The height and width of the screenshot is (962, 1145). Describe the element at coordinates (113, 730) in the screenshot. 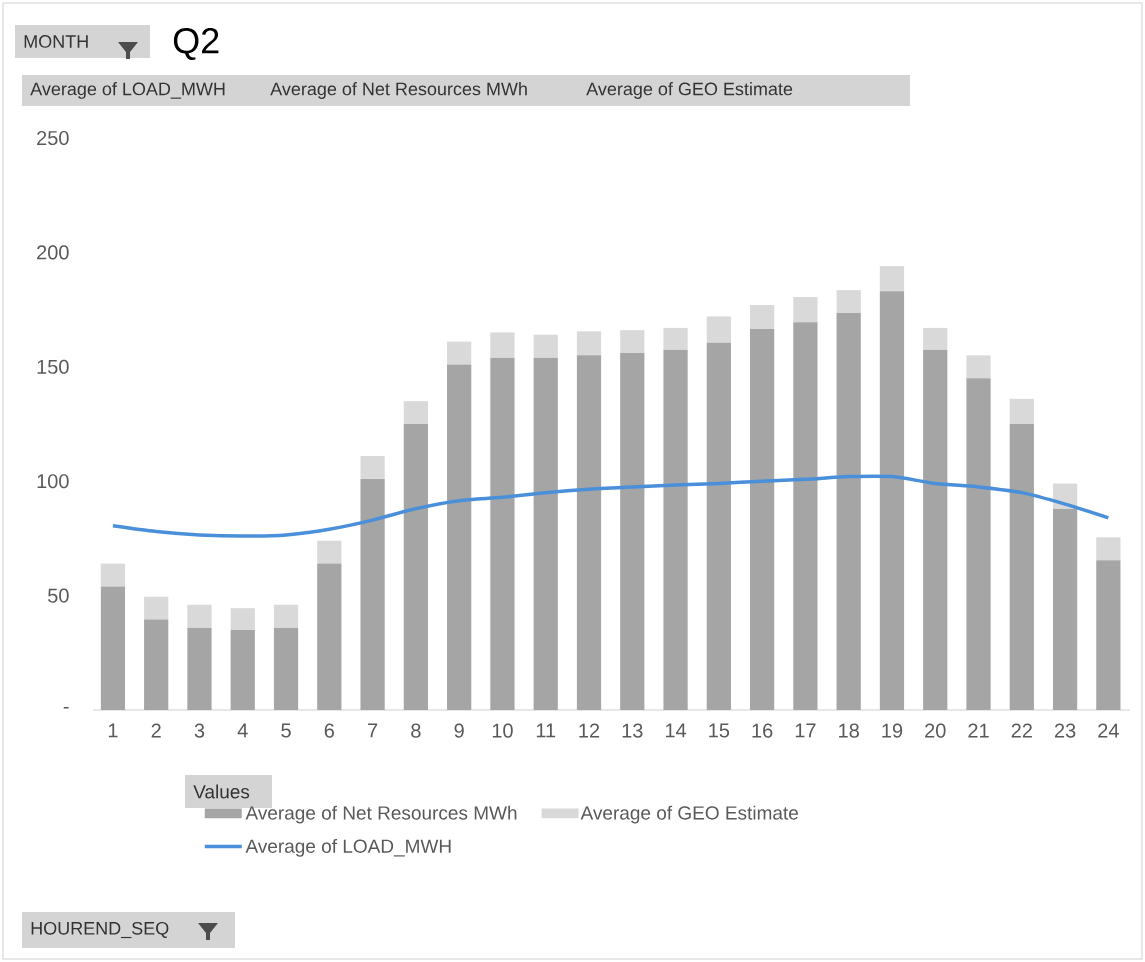

I see `x-tick-label: 1` at that location.